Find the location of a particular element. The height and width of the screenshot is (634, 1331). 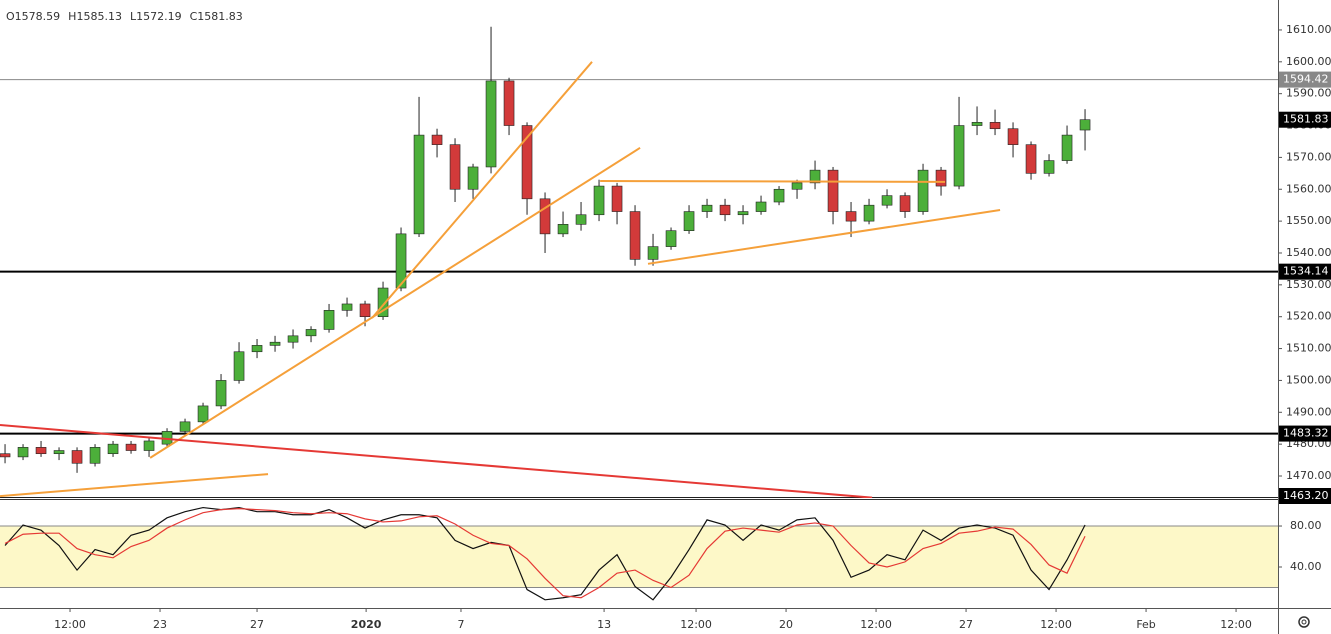

y-tick-label: 1610.00 is located at coordinates (1308, 29).